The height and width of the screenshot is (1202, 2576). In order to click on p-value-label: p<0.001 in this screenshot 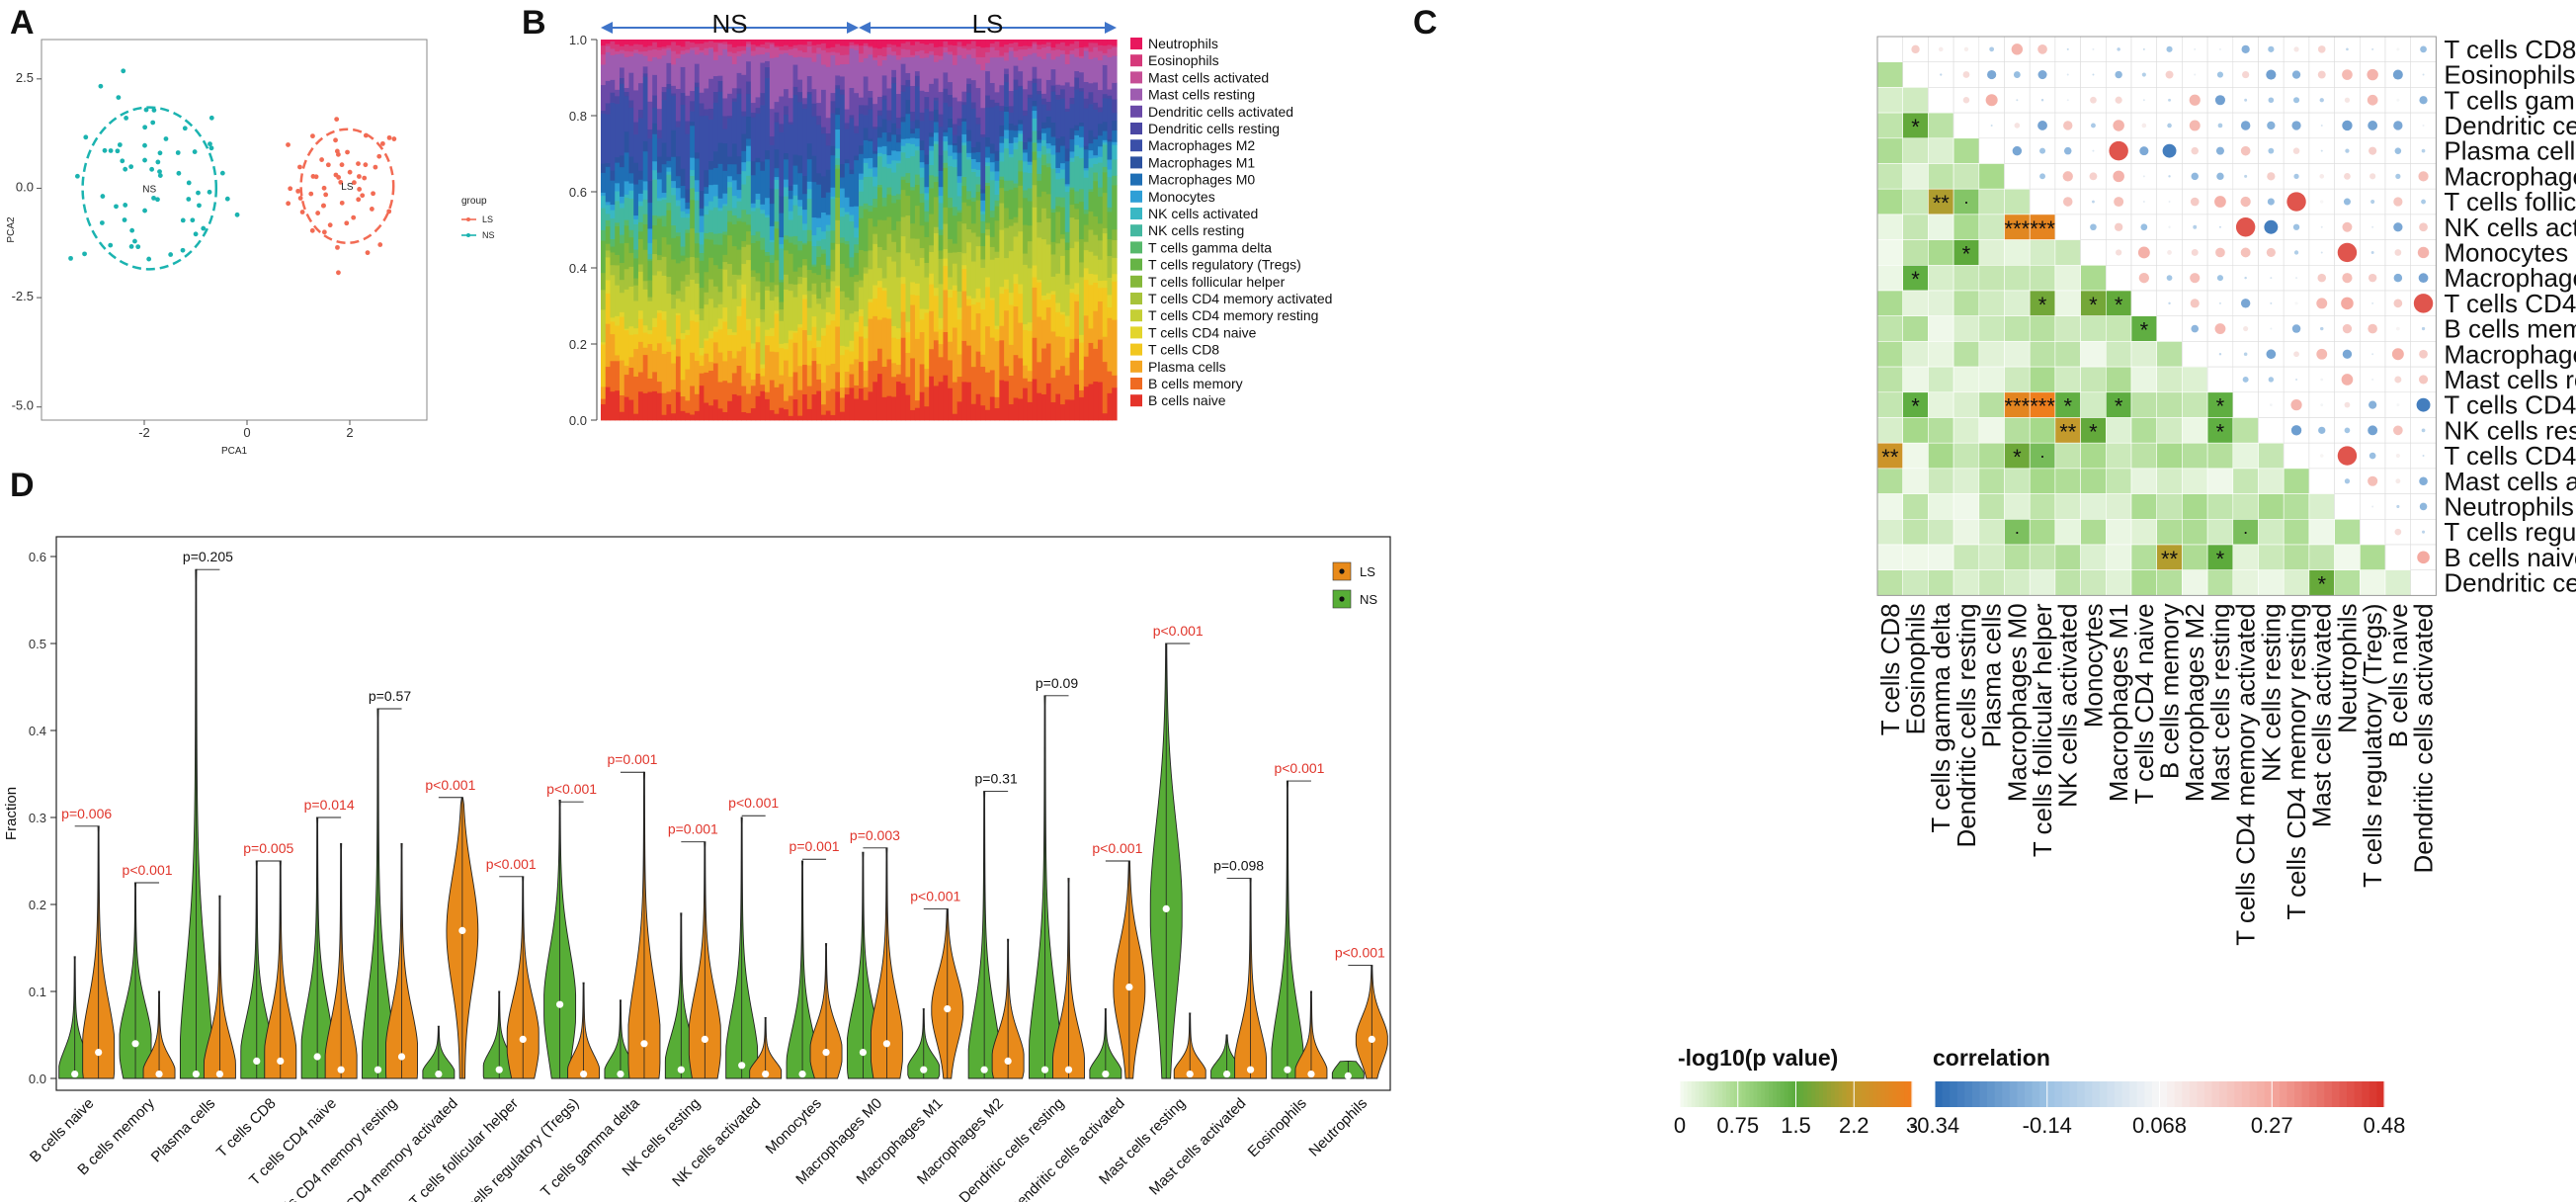, I will do `click(935, 895)`.